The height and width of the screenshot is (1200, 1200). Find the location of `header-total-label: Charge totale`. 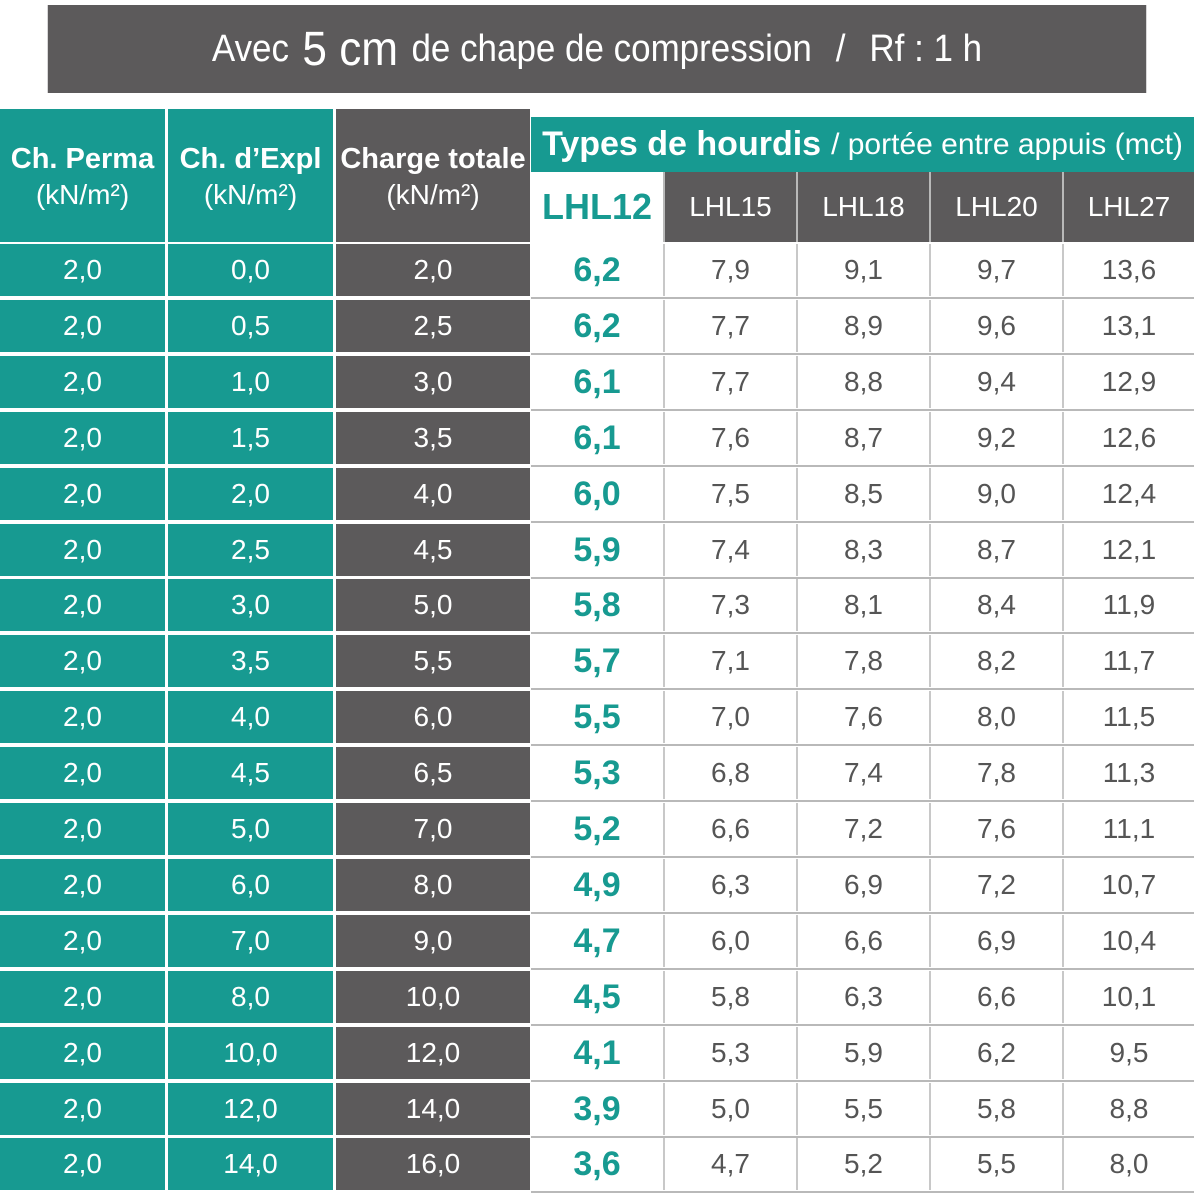

header-total-label: Charge totale is located at coordinates (433, 159).